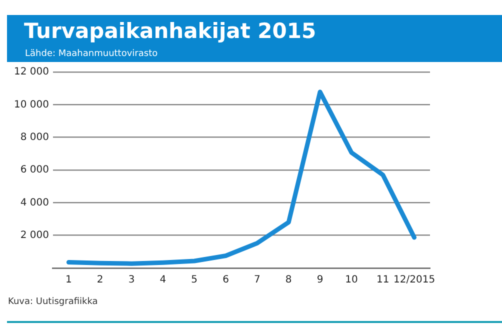 This screenshot has height=326, width=502. What do you see at coordinates (69, 280) in the screenshot?
I see `x-tick-label: 1` at bounding box center [69, 280].